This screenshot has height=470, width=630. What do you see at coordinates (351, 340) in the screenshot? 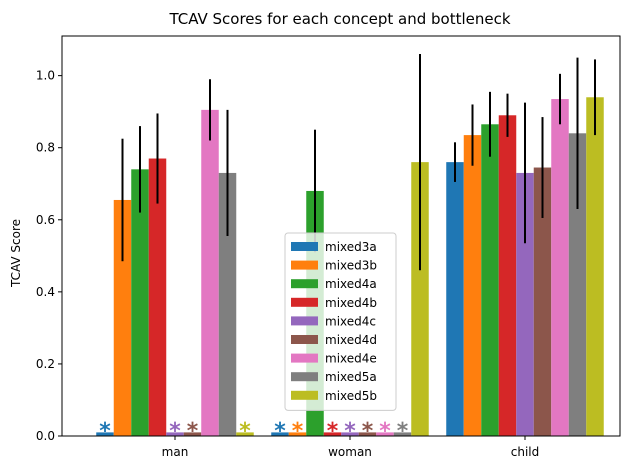
I see `legend-label-mixed4d: mixed4d` at bounding box center [351, 340].